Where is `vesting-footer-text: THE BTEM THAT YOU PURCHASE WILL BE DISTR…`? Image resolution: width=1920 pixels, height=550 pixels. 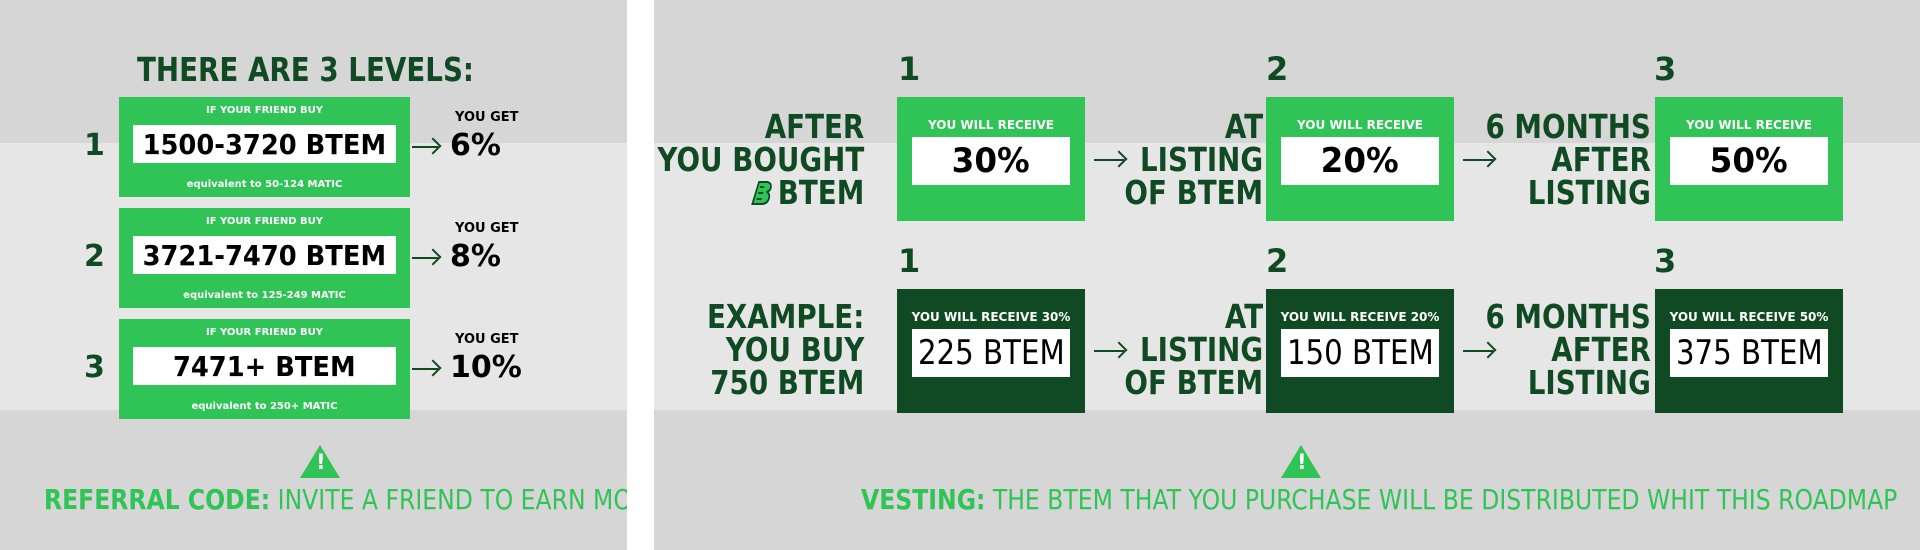
vesting-footer-text: THE BTEM THAT YOU PURCHASE WILL BE DISTR… is located at coordinates (1445, 499).